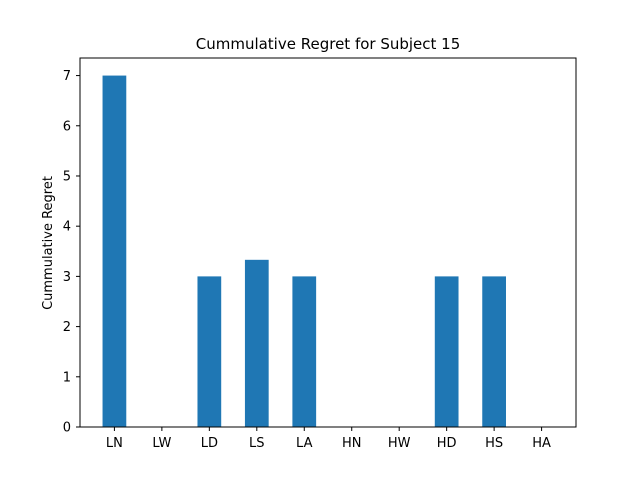 Image resolution: width=640 pixels, height=480 pixels. Describe the element at coordinates (399, 443) in the screenshot. I see `x-tick-label: HW` at that location.